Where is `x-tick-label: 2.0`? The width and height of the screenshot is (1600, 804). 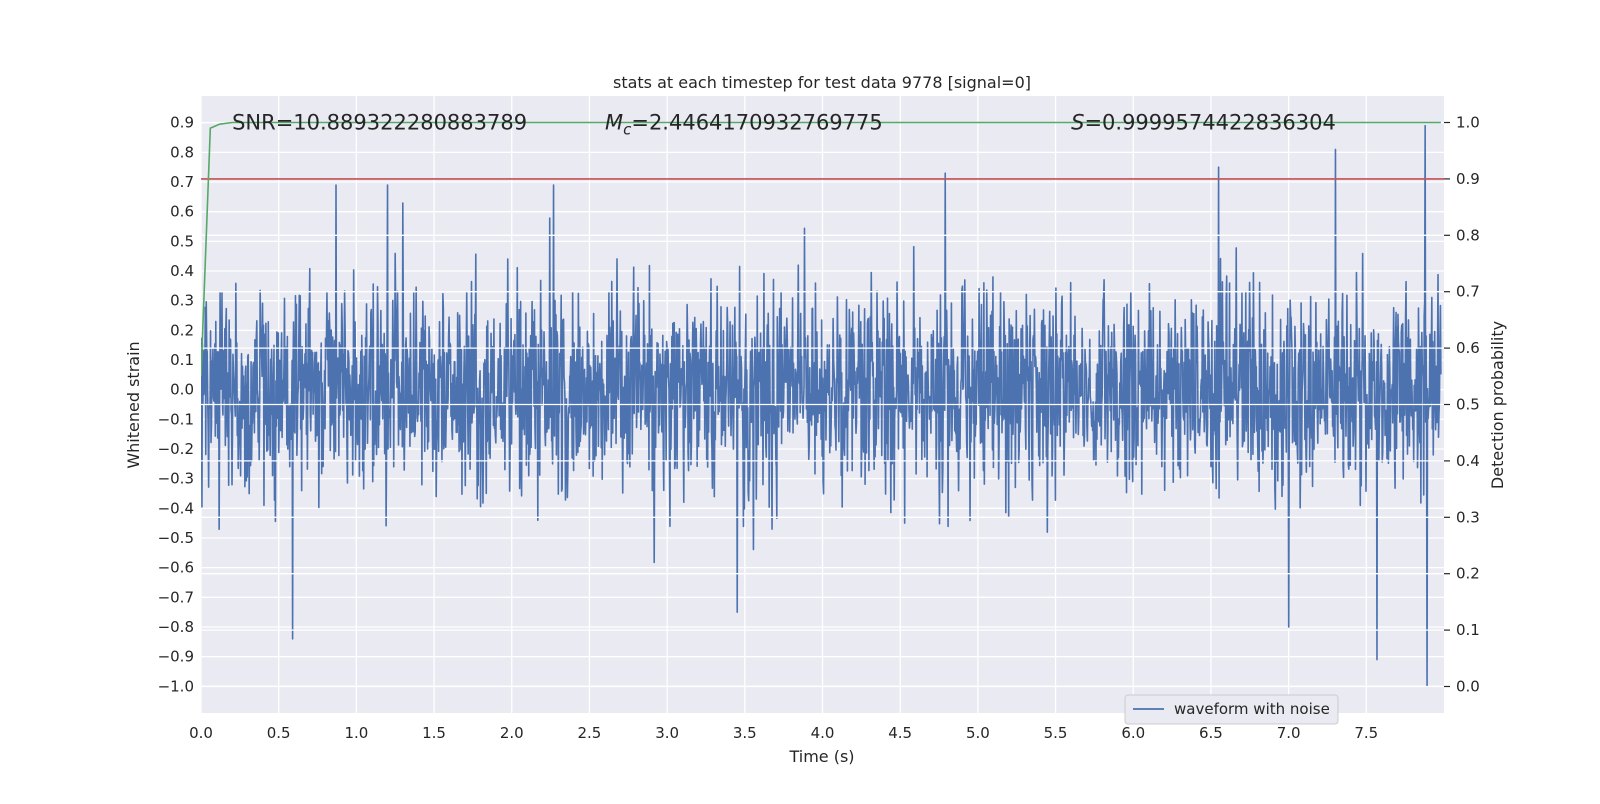
x-tick-label: 2.0 is located at coordinates (512, 733).